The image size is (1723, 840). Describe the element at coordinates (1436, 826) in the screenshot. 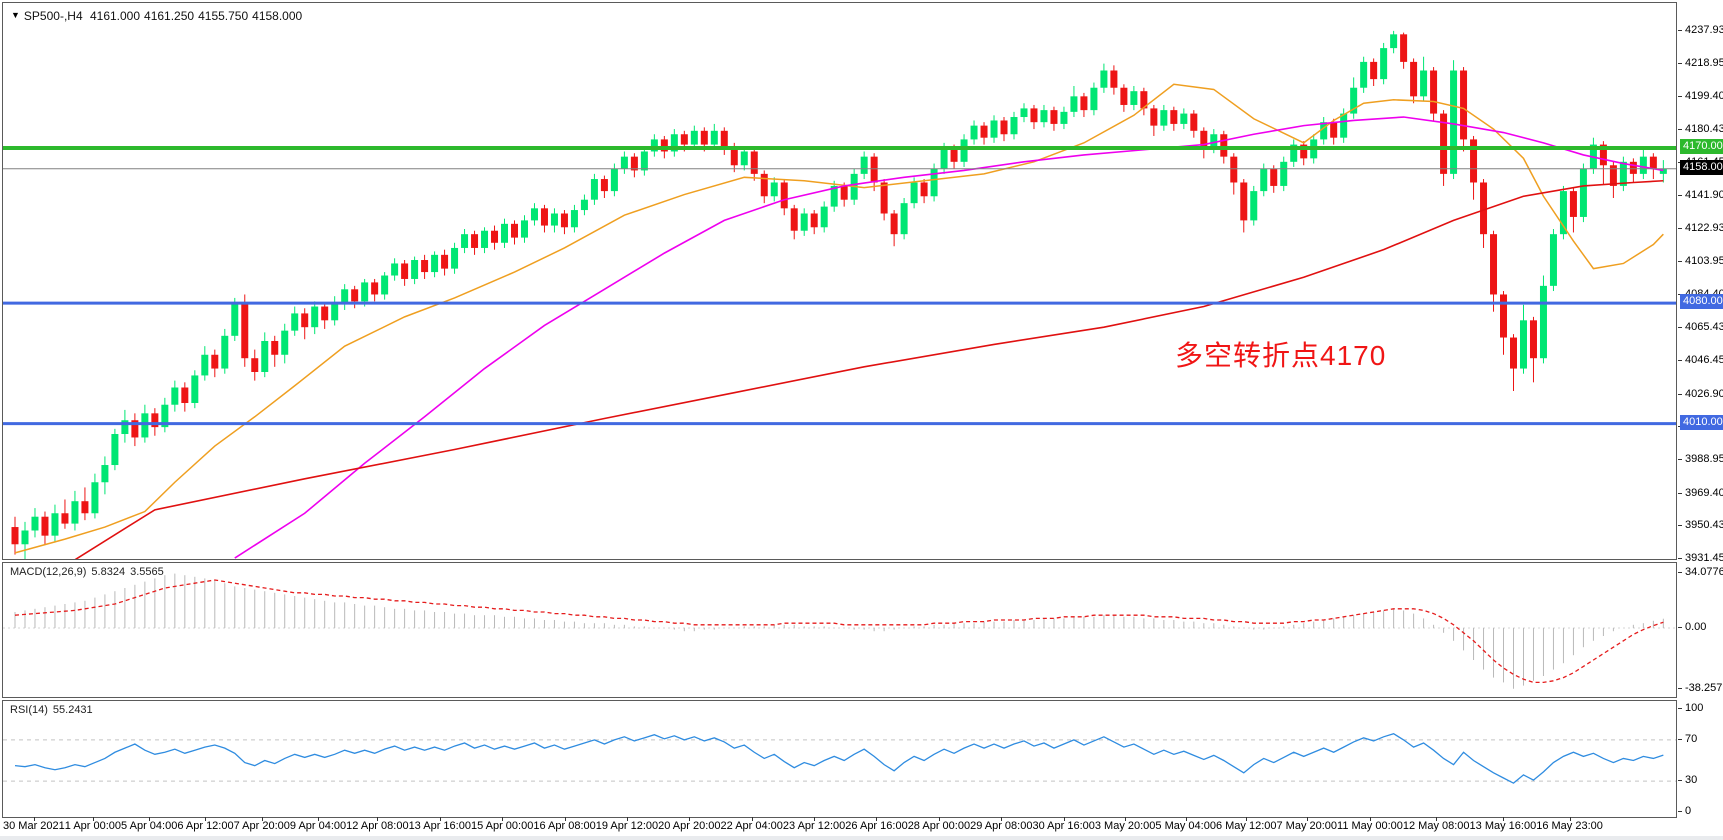

I see `time-tick-label: 12 May 08:00` at that location.